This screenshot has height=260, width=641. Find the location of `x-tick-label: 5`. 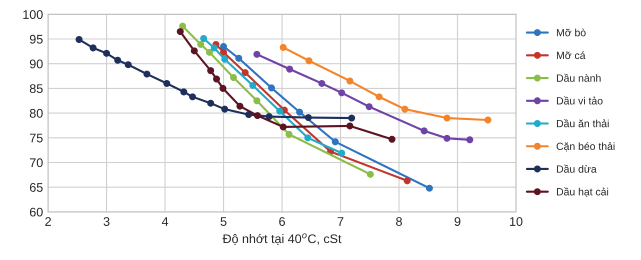

x-tick-label: 5 is located at coordinates (223, 221).